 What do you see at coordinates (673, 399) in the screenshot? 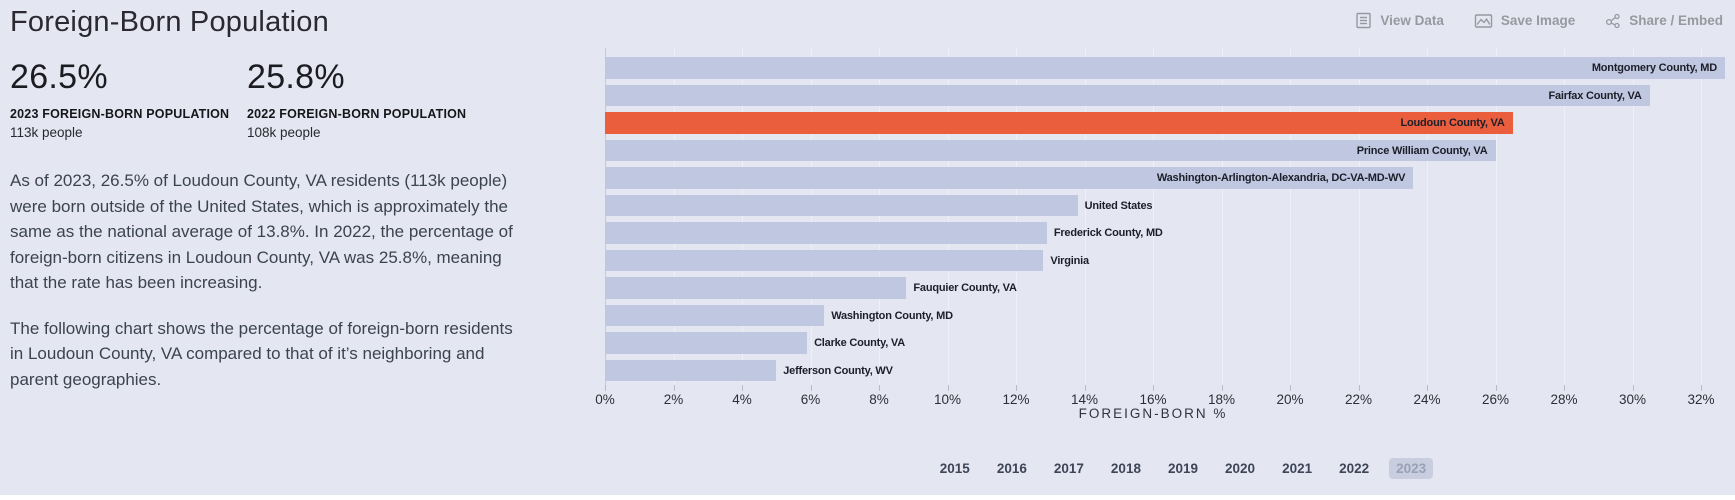
I see `x-tick-label: 2%` at bounding box center [673, 399].